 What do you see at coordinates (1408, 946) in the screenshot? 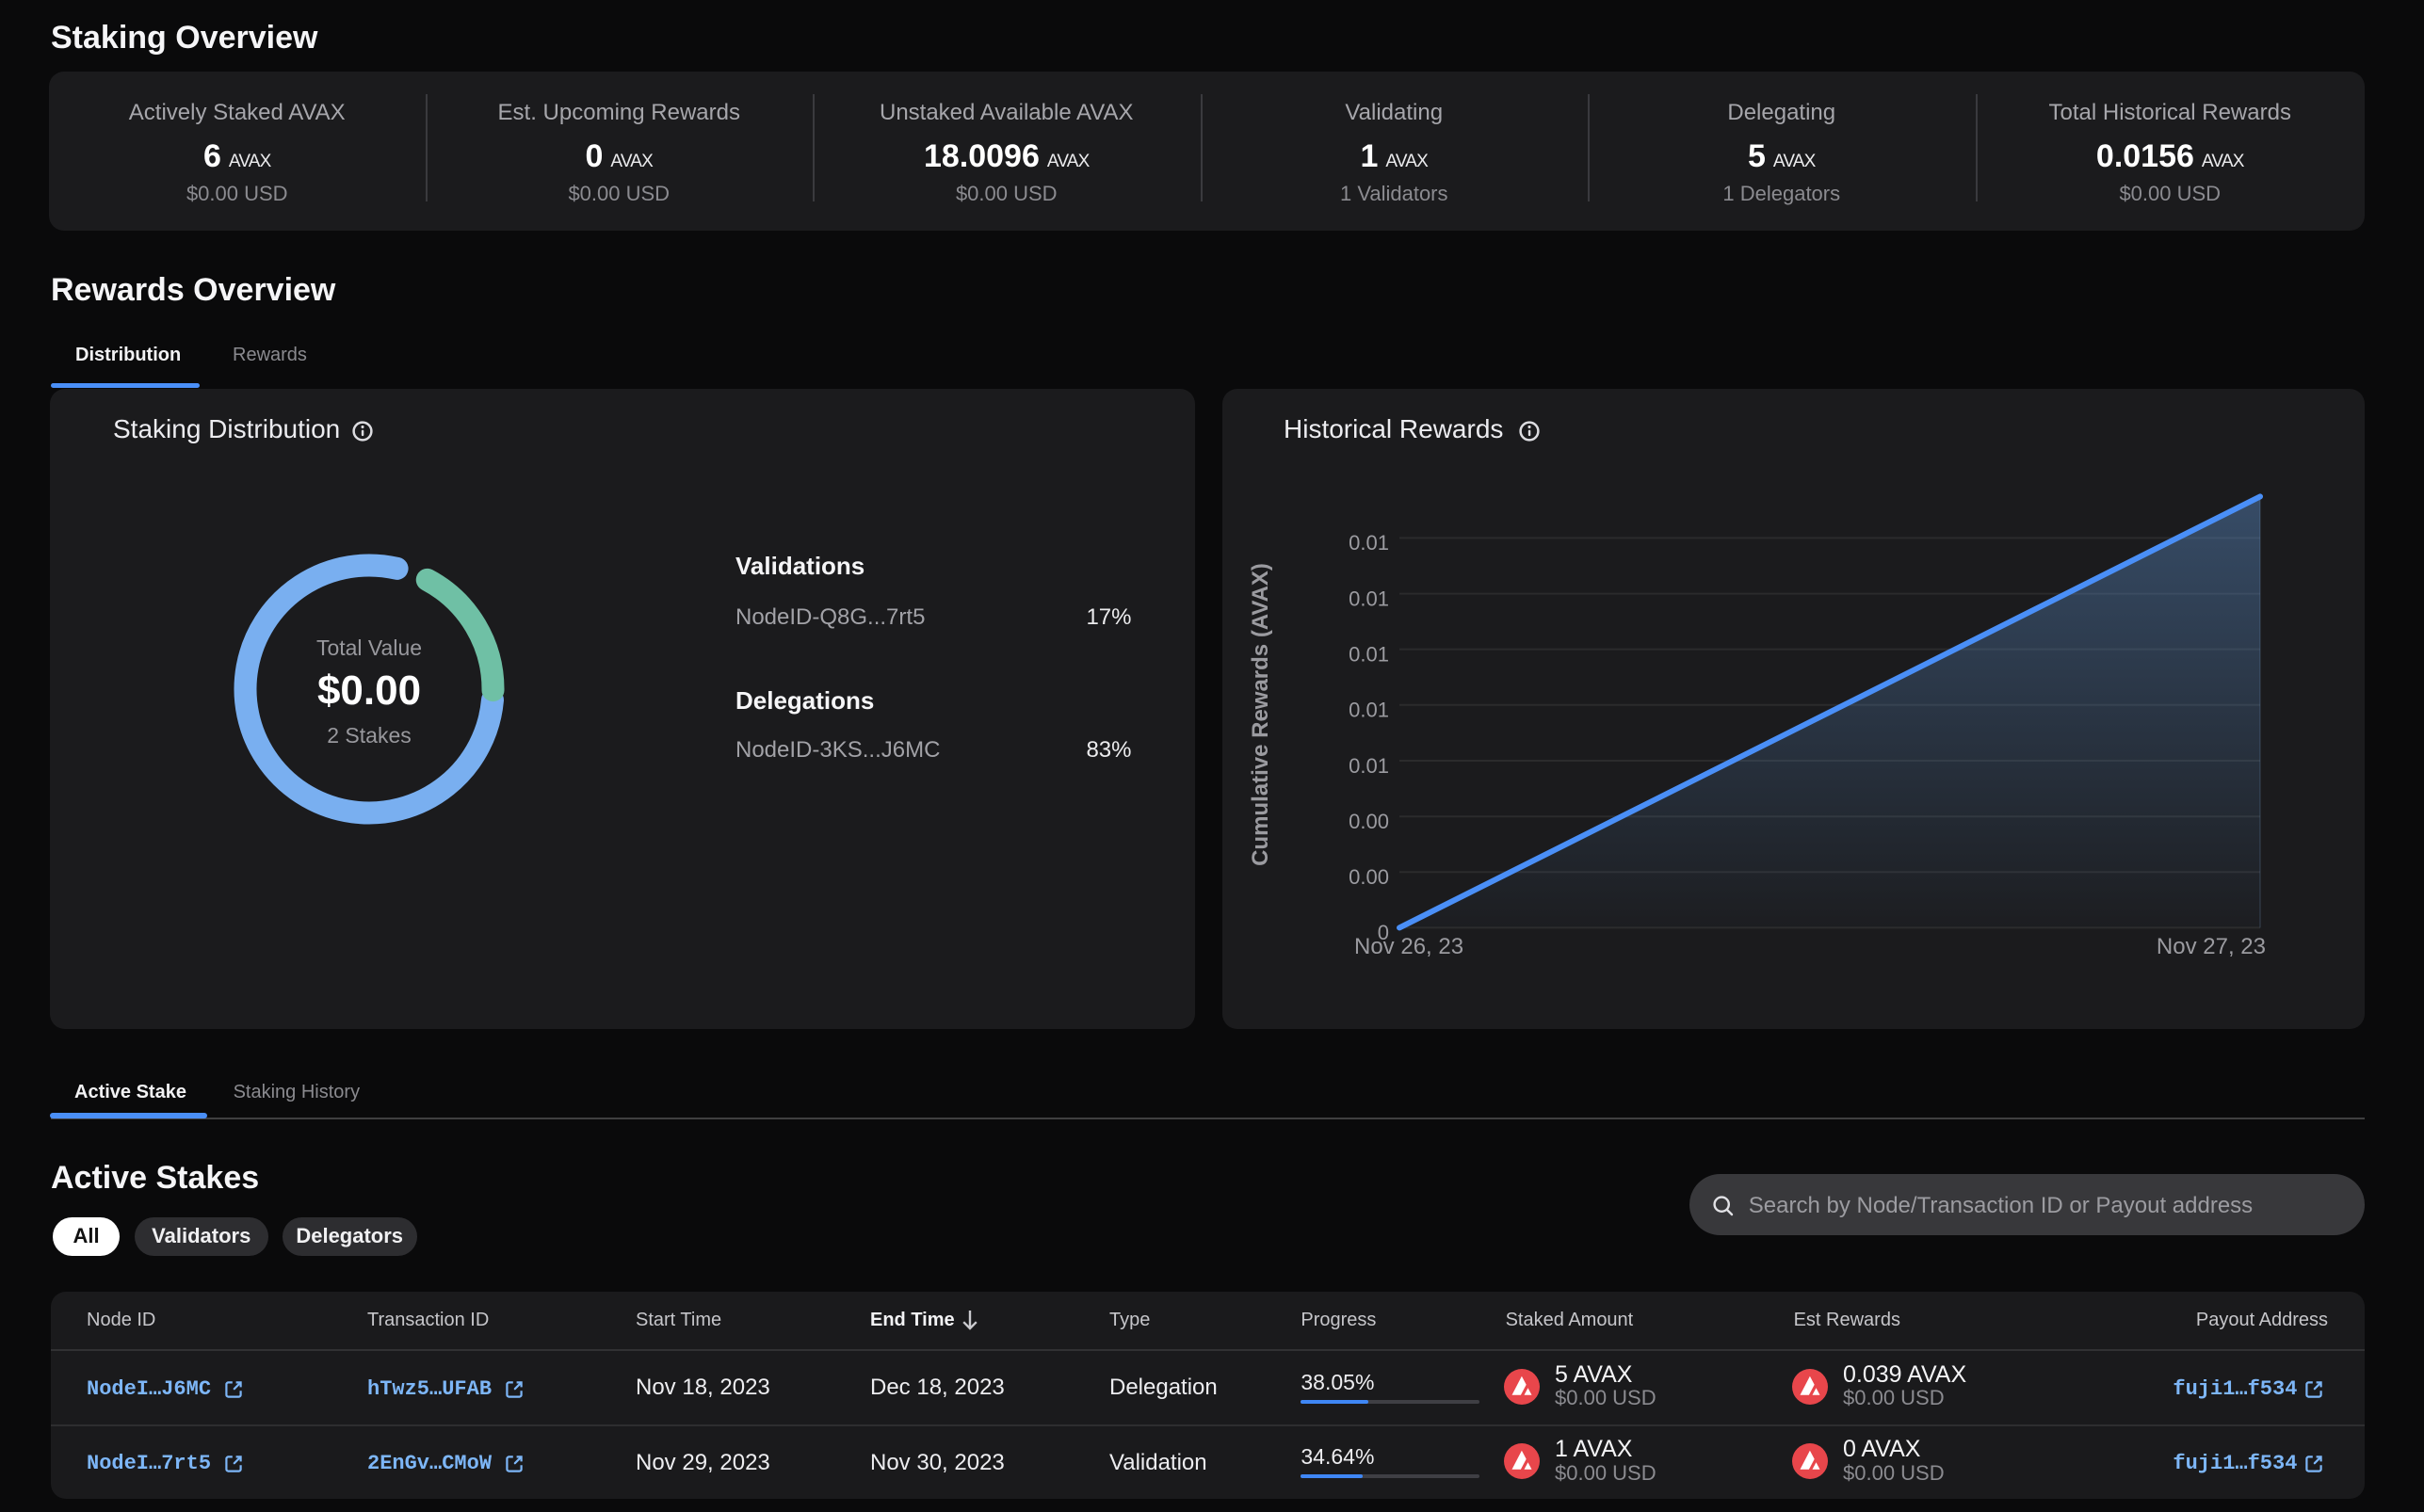
I see `svg-text: Nov 26, 23` at bounding box center [1408, 946].